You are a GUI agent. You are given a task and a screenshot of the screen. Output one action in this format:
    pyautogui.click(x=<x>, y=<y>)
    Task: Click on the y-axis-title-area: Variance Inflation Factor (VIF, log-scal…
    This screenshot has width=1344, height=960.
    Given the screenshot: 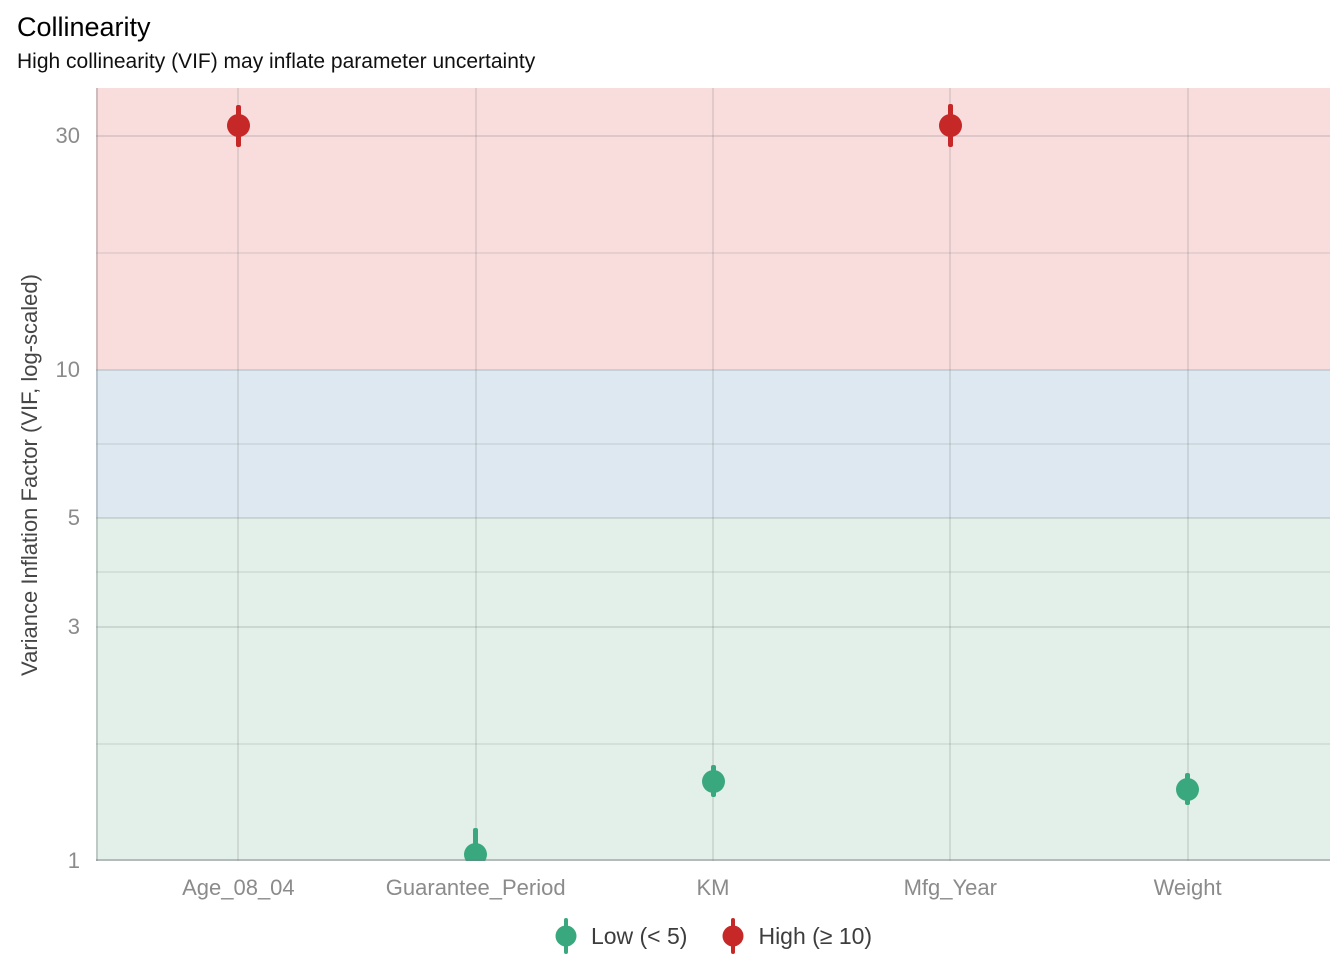 What is the action you would take?
    pyautogui.click(x=30, y=474)
    